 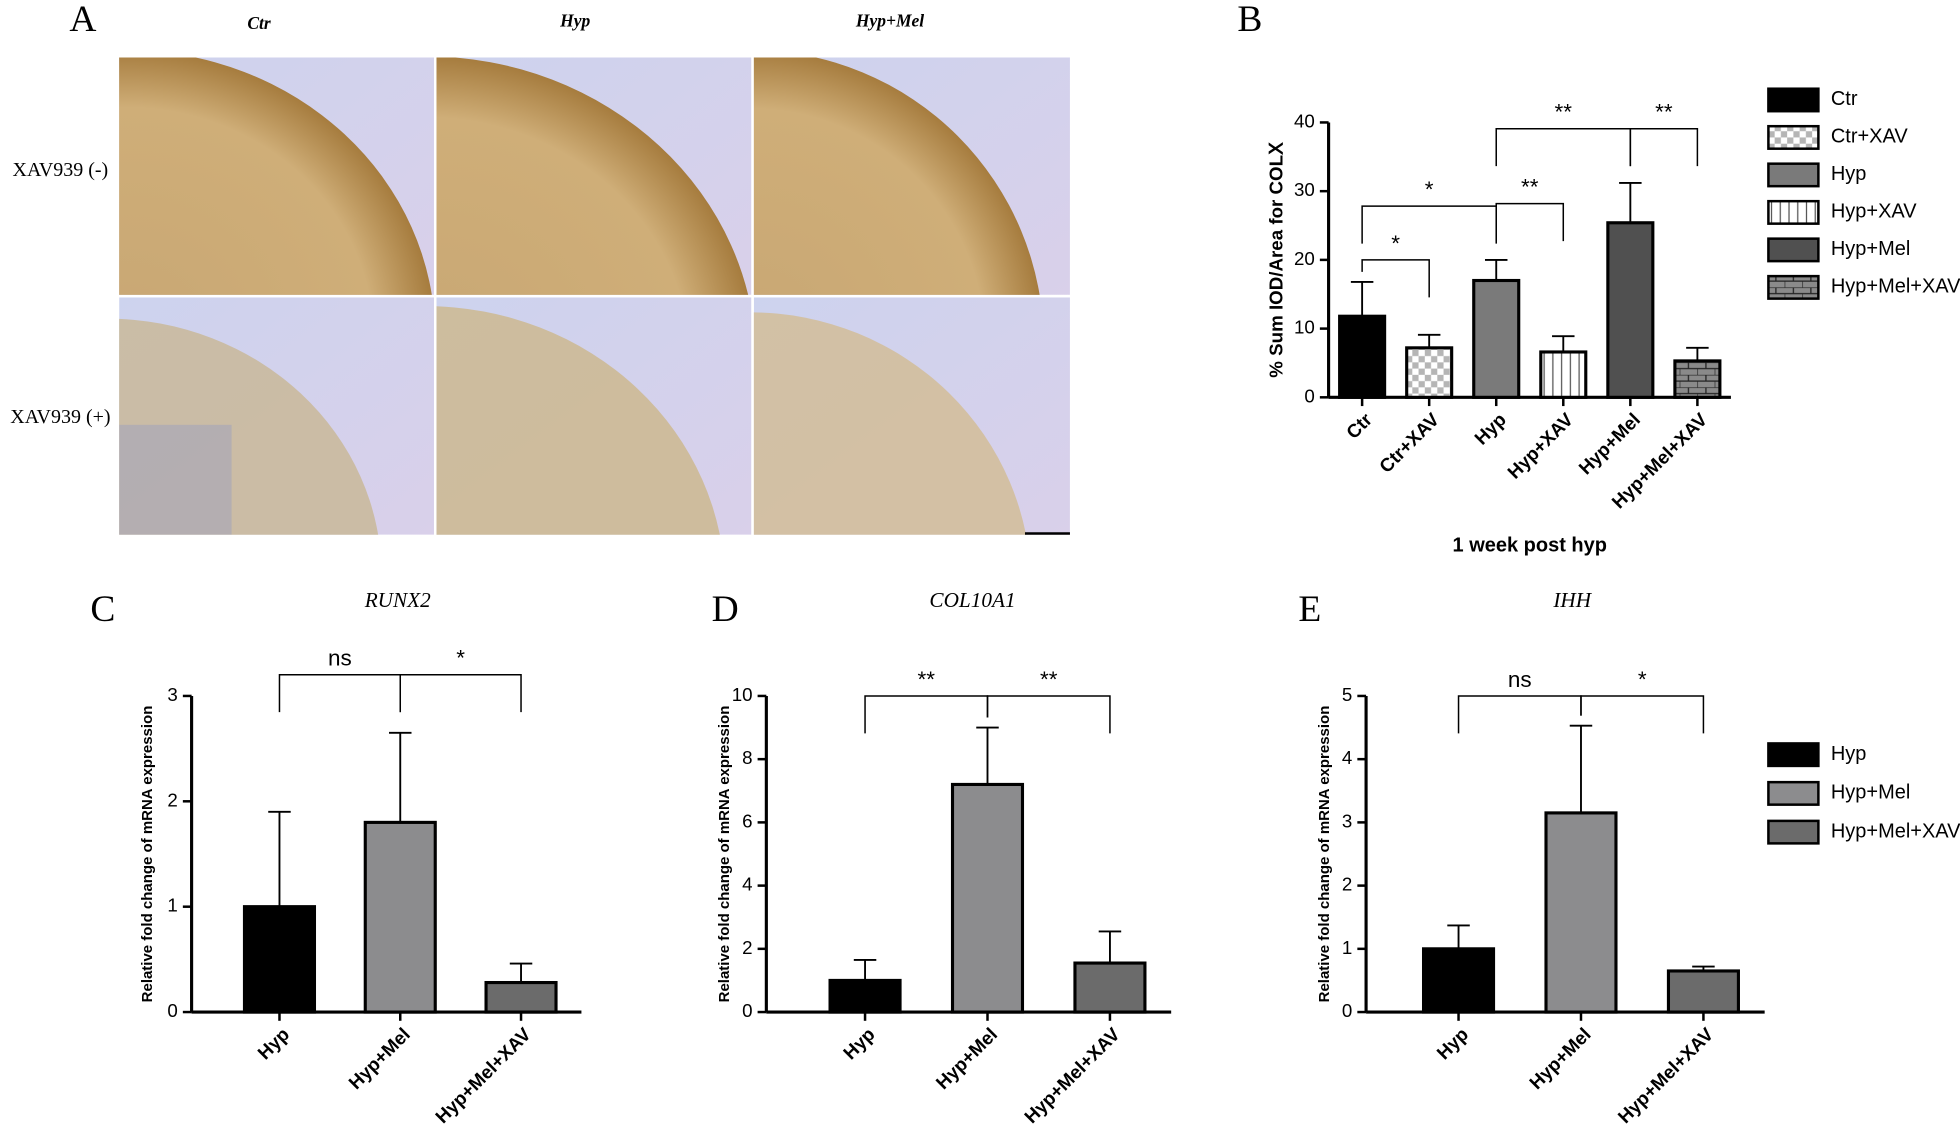 What do you see at coordinates (1874, 212) in the screenshot?
I see `legend-label: Hyp+XAV` at bounding box center [1874, 212].